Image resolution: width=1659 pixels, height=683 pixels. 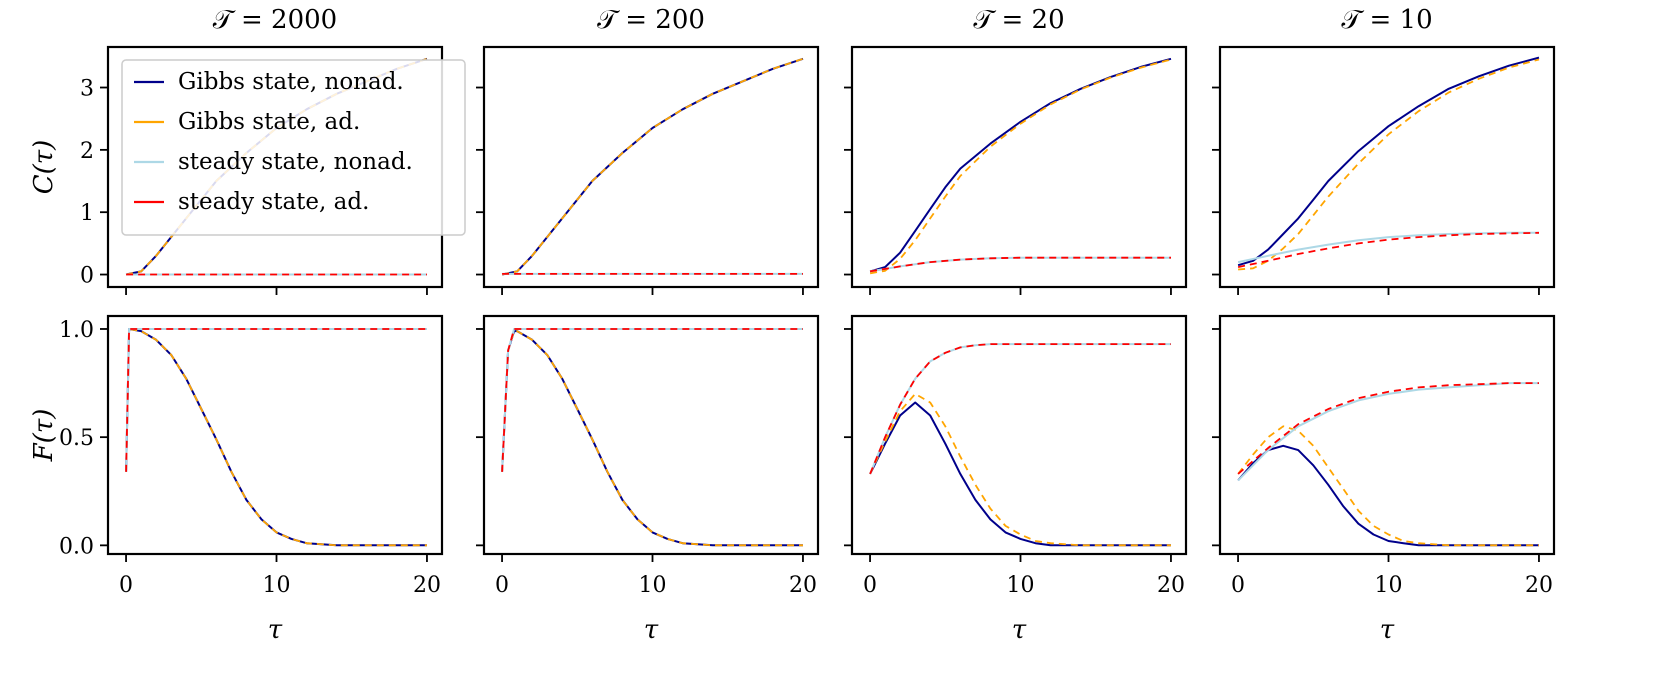 I want to click on column-title: 𝒯 = 200, so click(x=651, y=20).